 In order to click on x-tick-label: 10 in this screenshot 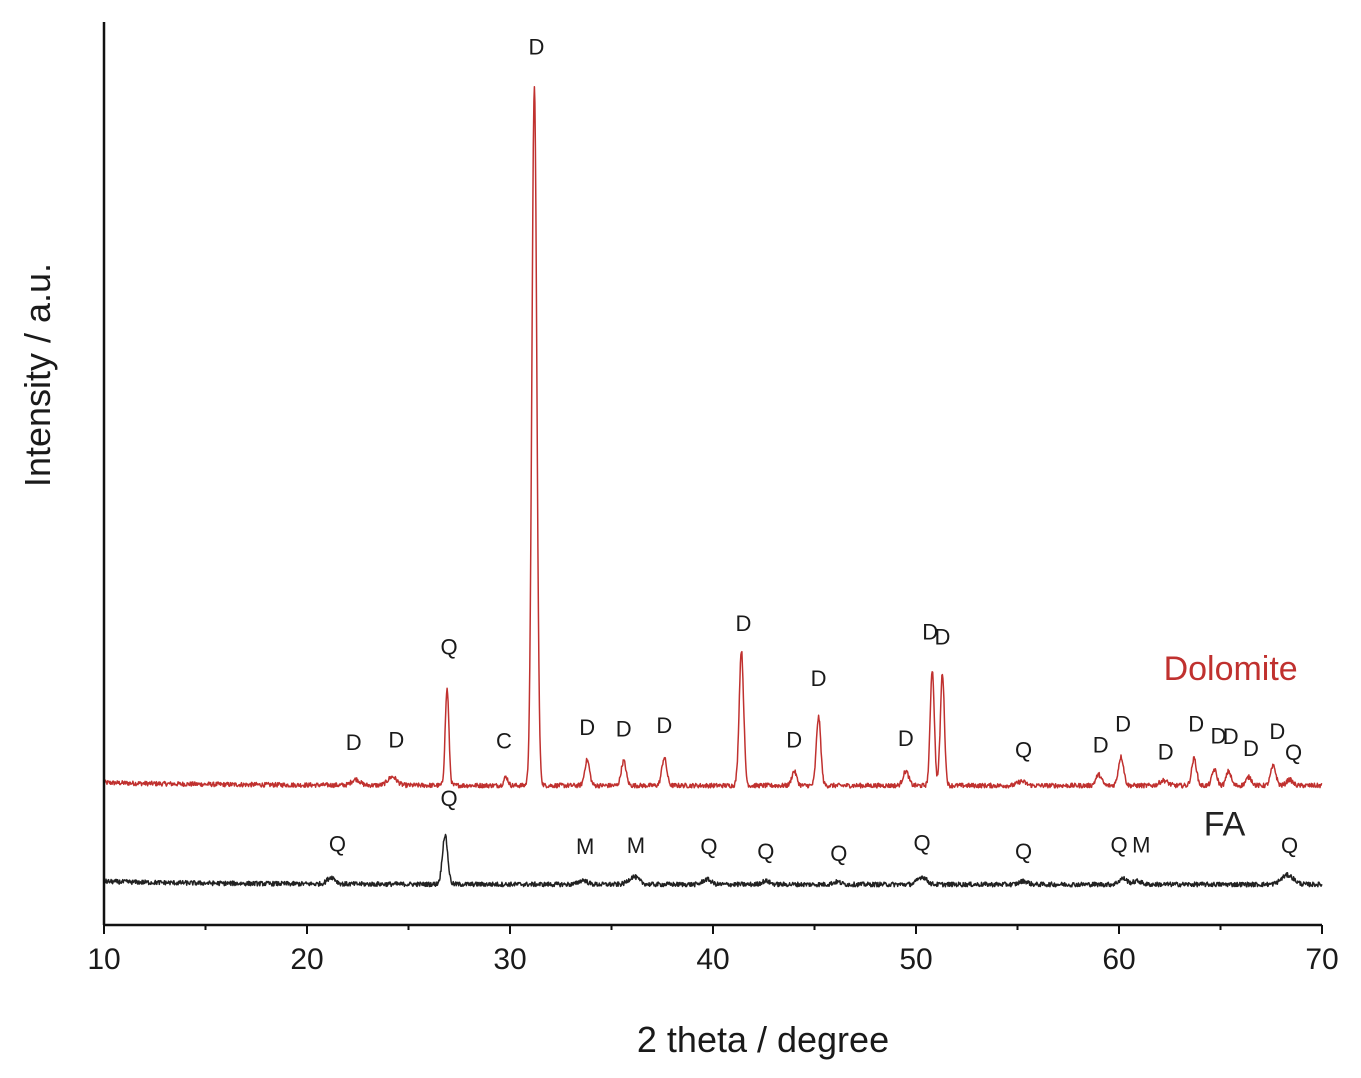, I will do `click(103, 959)`.